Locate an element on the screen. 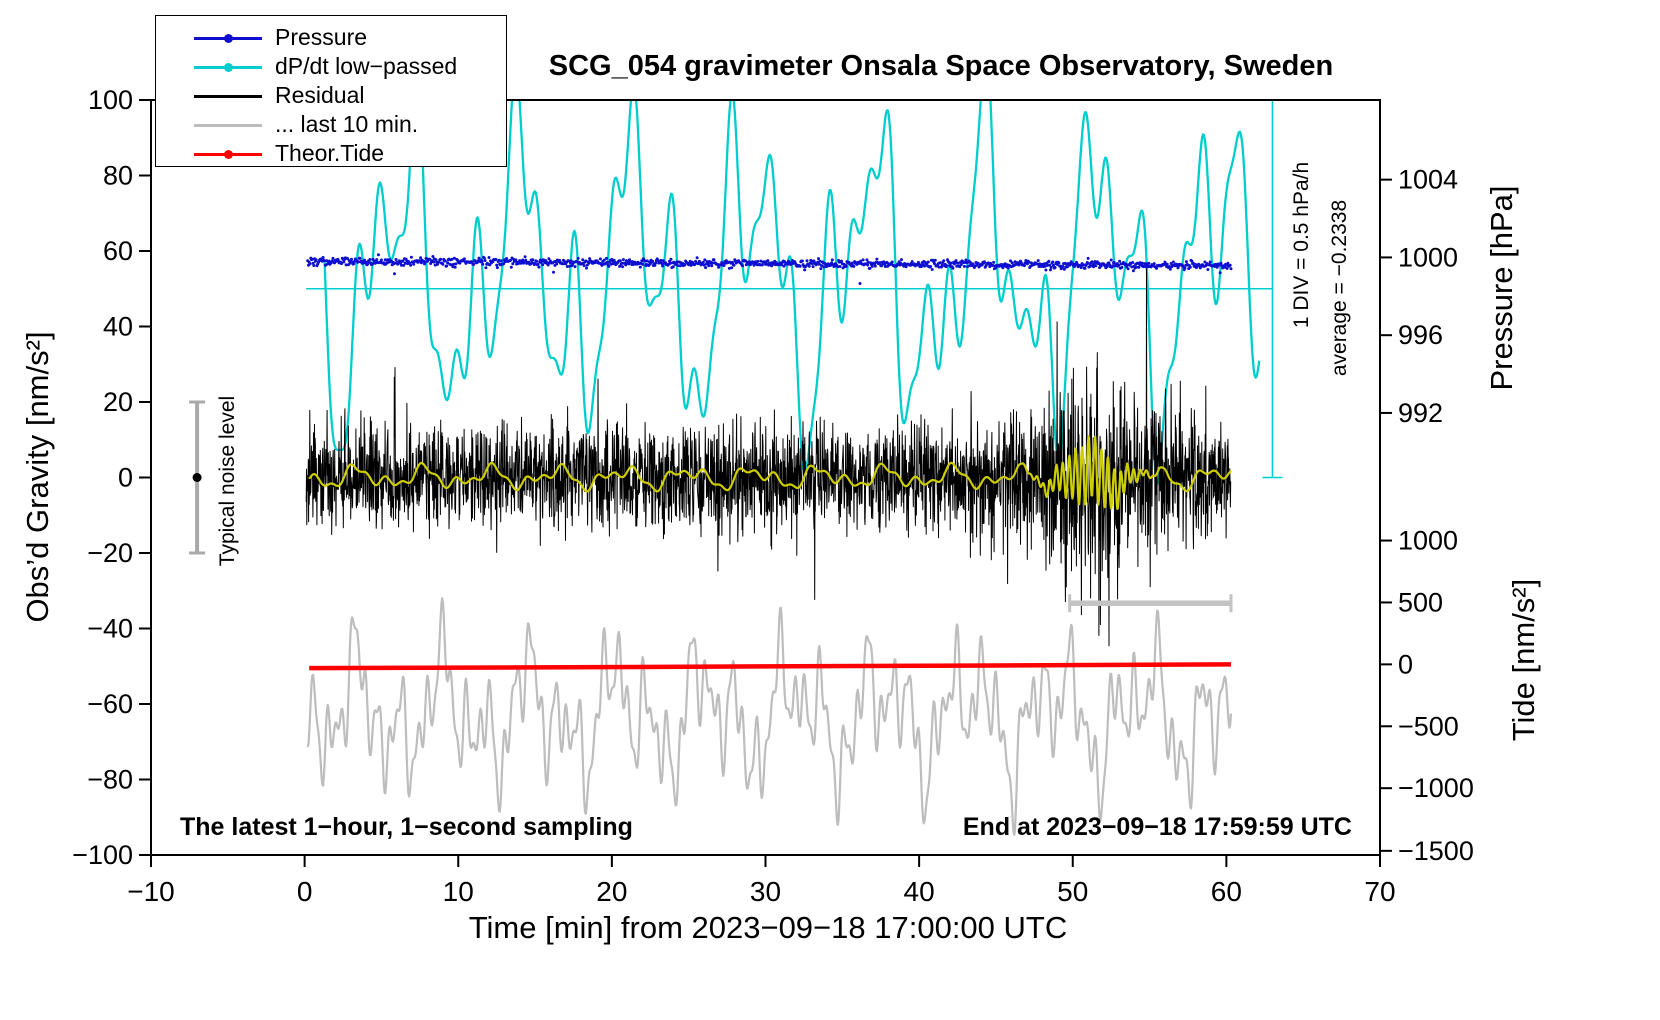  axis-tick-label: 100 is located at coordinates (110, 100).